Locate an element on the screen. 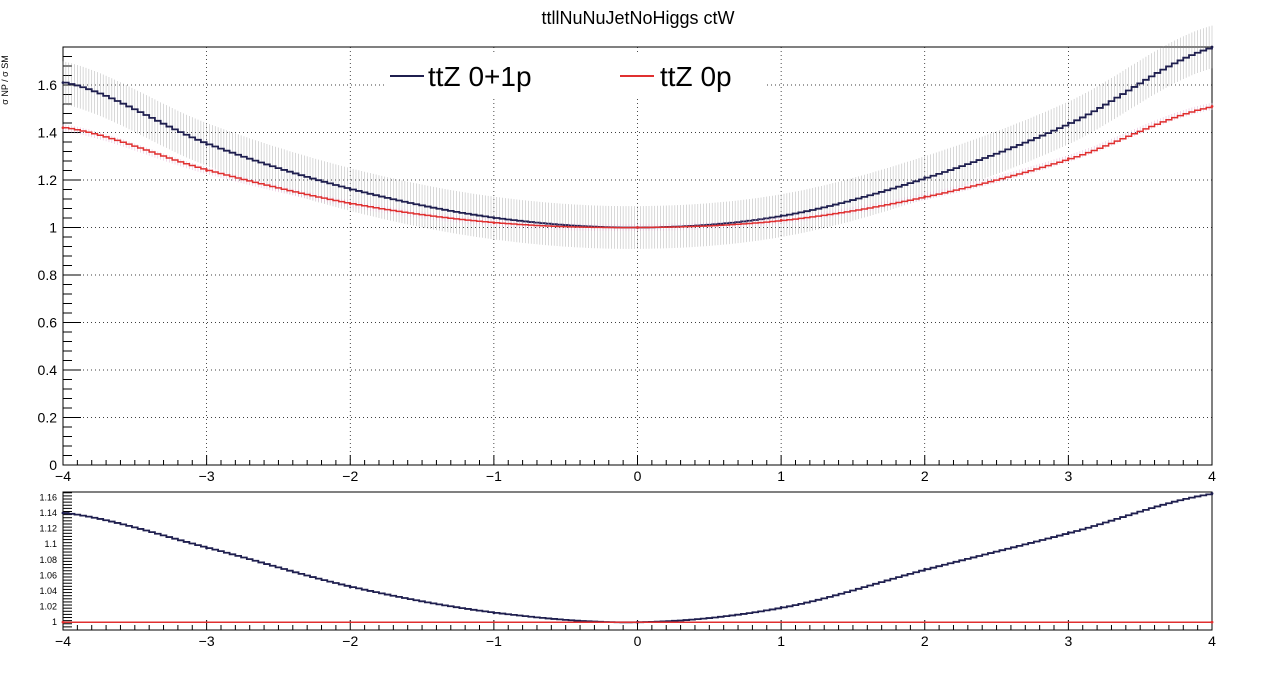 The width and height of the screenshot is (1276, 692). top-x-tick-label: 3 is located at coordinates (1068, 476).